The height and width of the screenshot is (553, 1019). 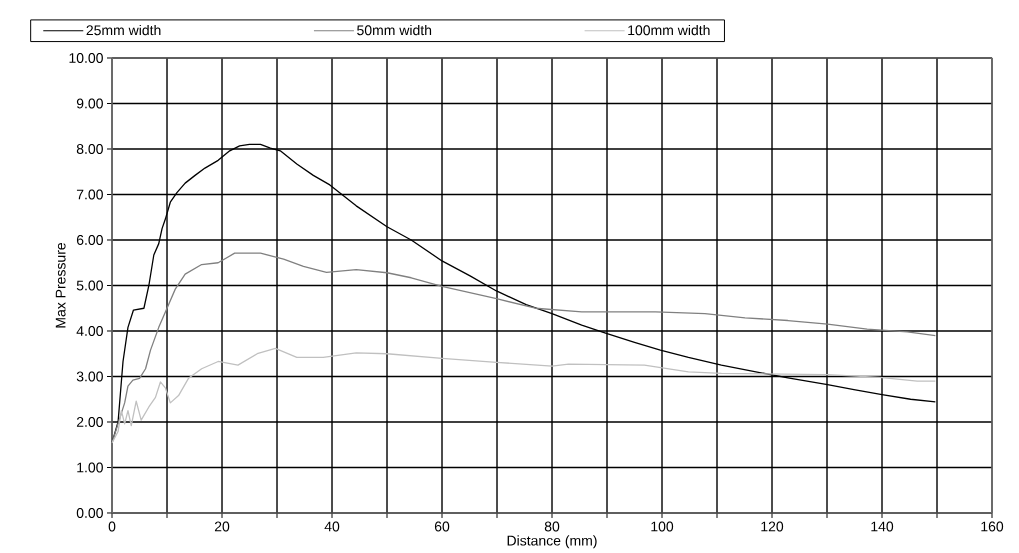 What do you see at coordinates (222, 526) in the screenshot?
I see `x-tick-label: 20` at bounding box center [222, 526].